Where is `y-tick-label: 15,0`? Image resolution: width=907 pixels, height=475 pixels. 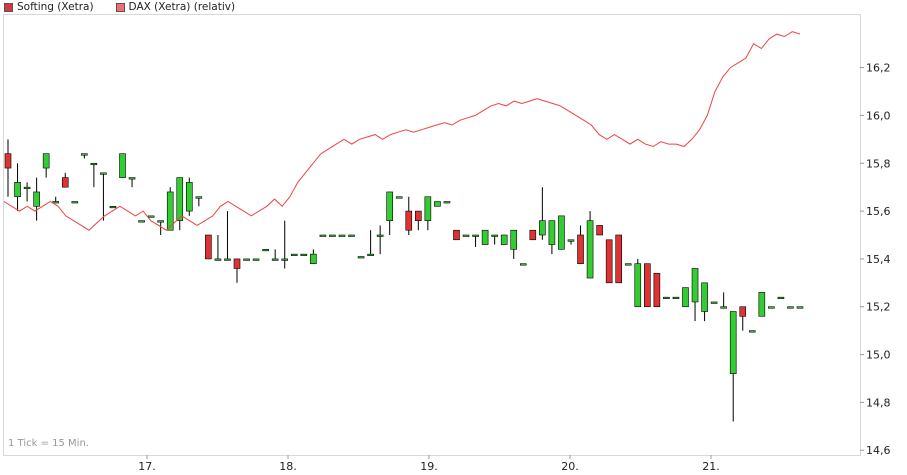 y-tick-label: 15,0 is located at coordinates (878, 355).